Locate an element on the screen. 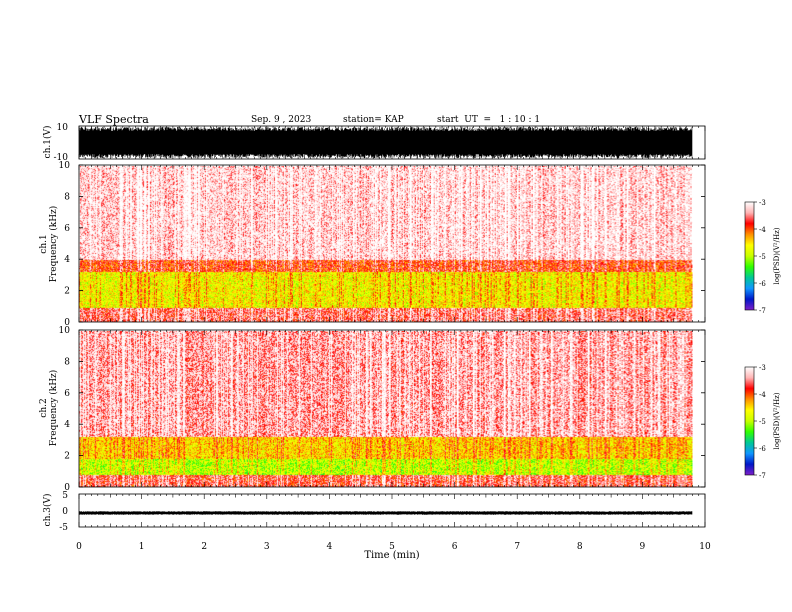  time-axis-label: Time (min) is located at coordinates (391, 555).